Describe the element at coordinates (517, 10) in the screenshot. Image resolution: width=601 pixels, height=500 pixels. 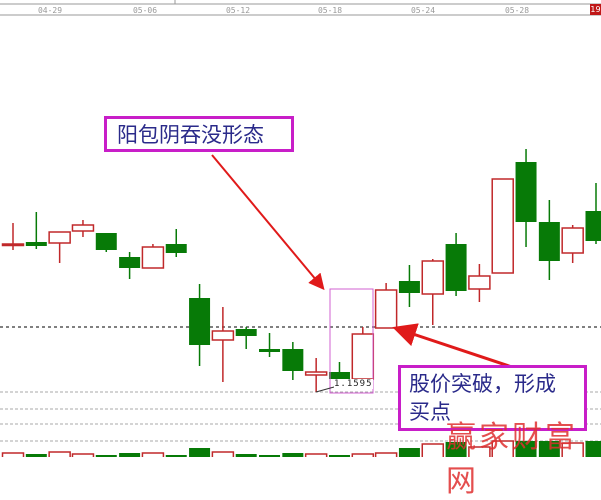
I see `x-tick-label: 05-28` at that location.